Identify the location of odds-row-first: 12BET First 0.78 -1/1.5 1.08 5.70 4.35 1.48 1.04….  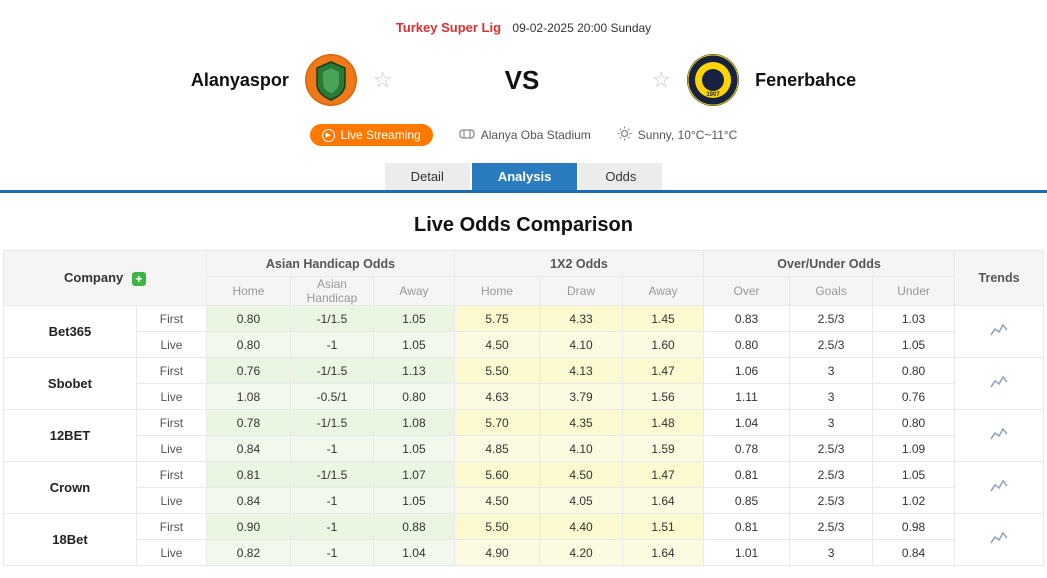
(523, 435).